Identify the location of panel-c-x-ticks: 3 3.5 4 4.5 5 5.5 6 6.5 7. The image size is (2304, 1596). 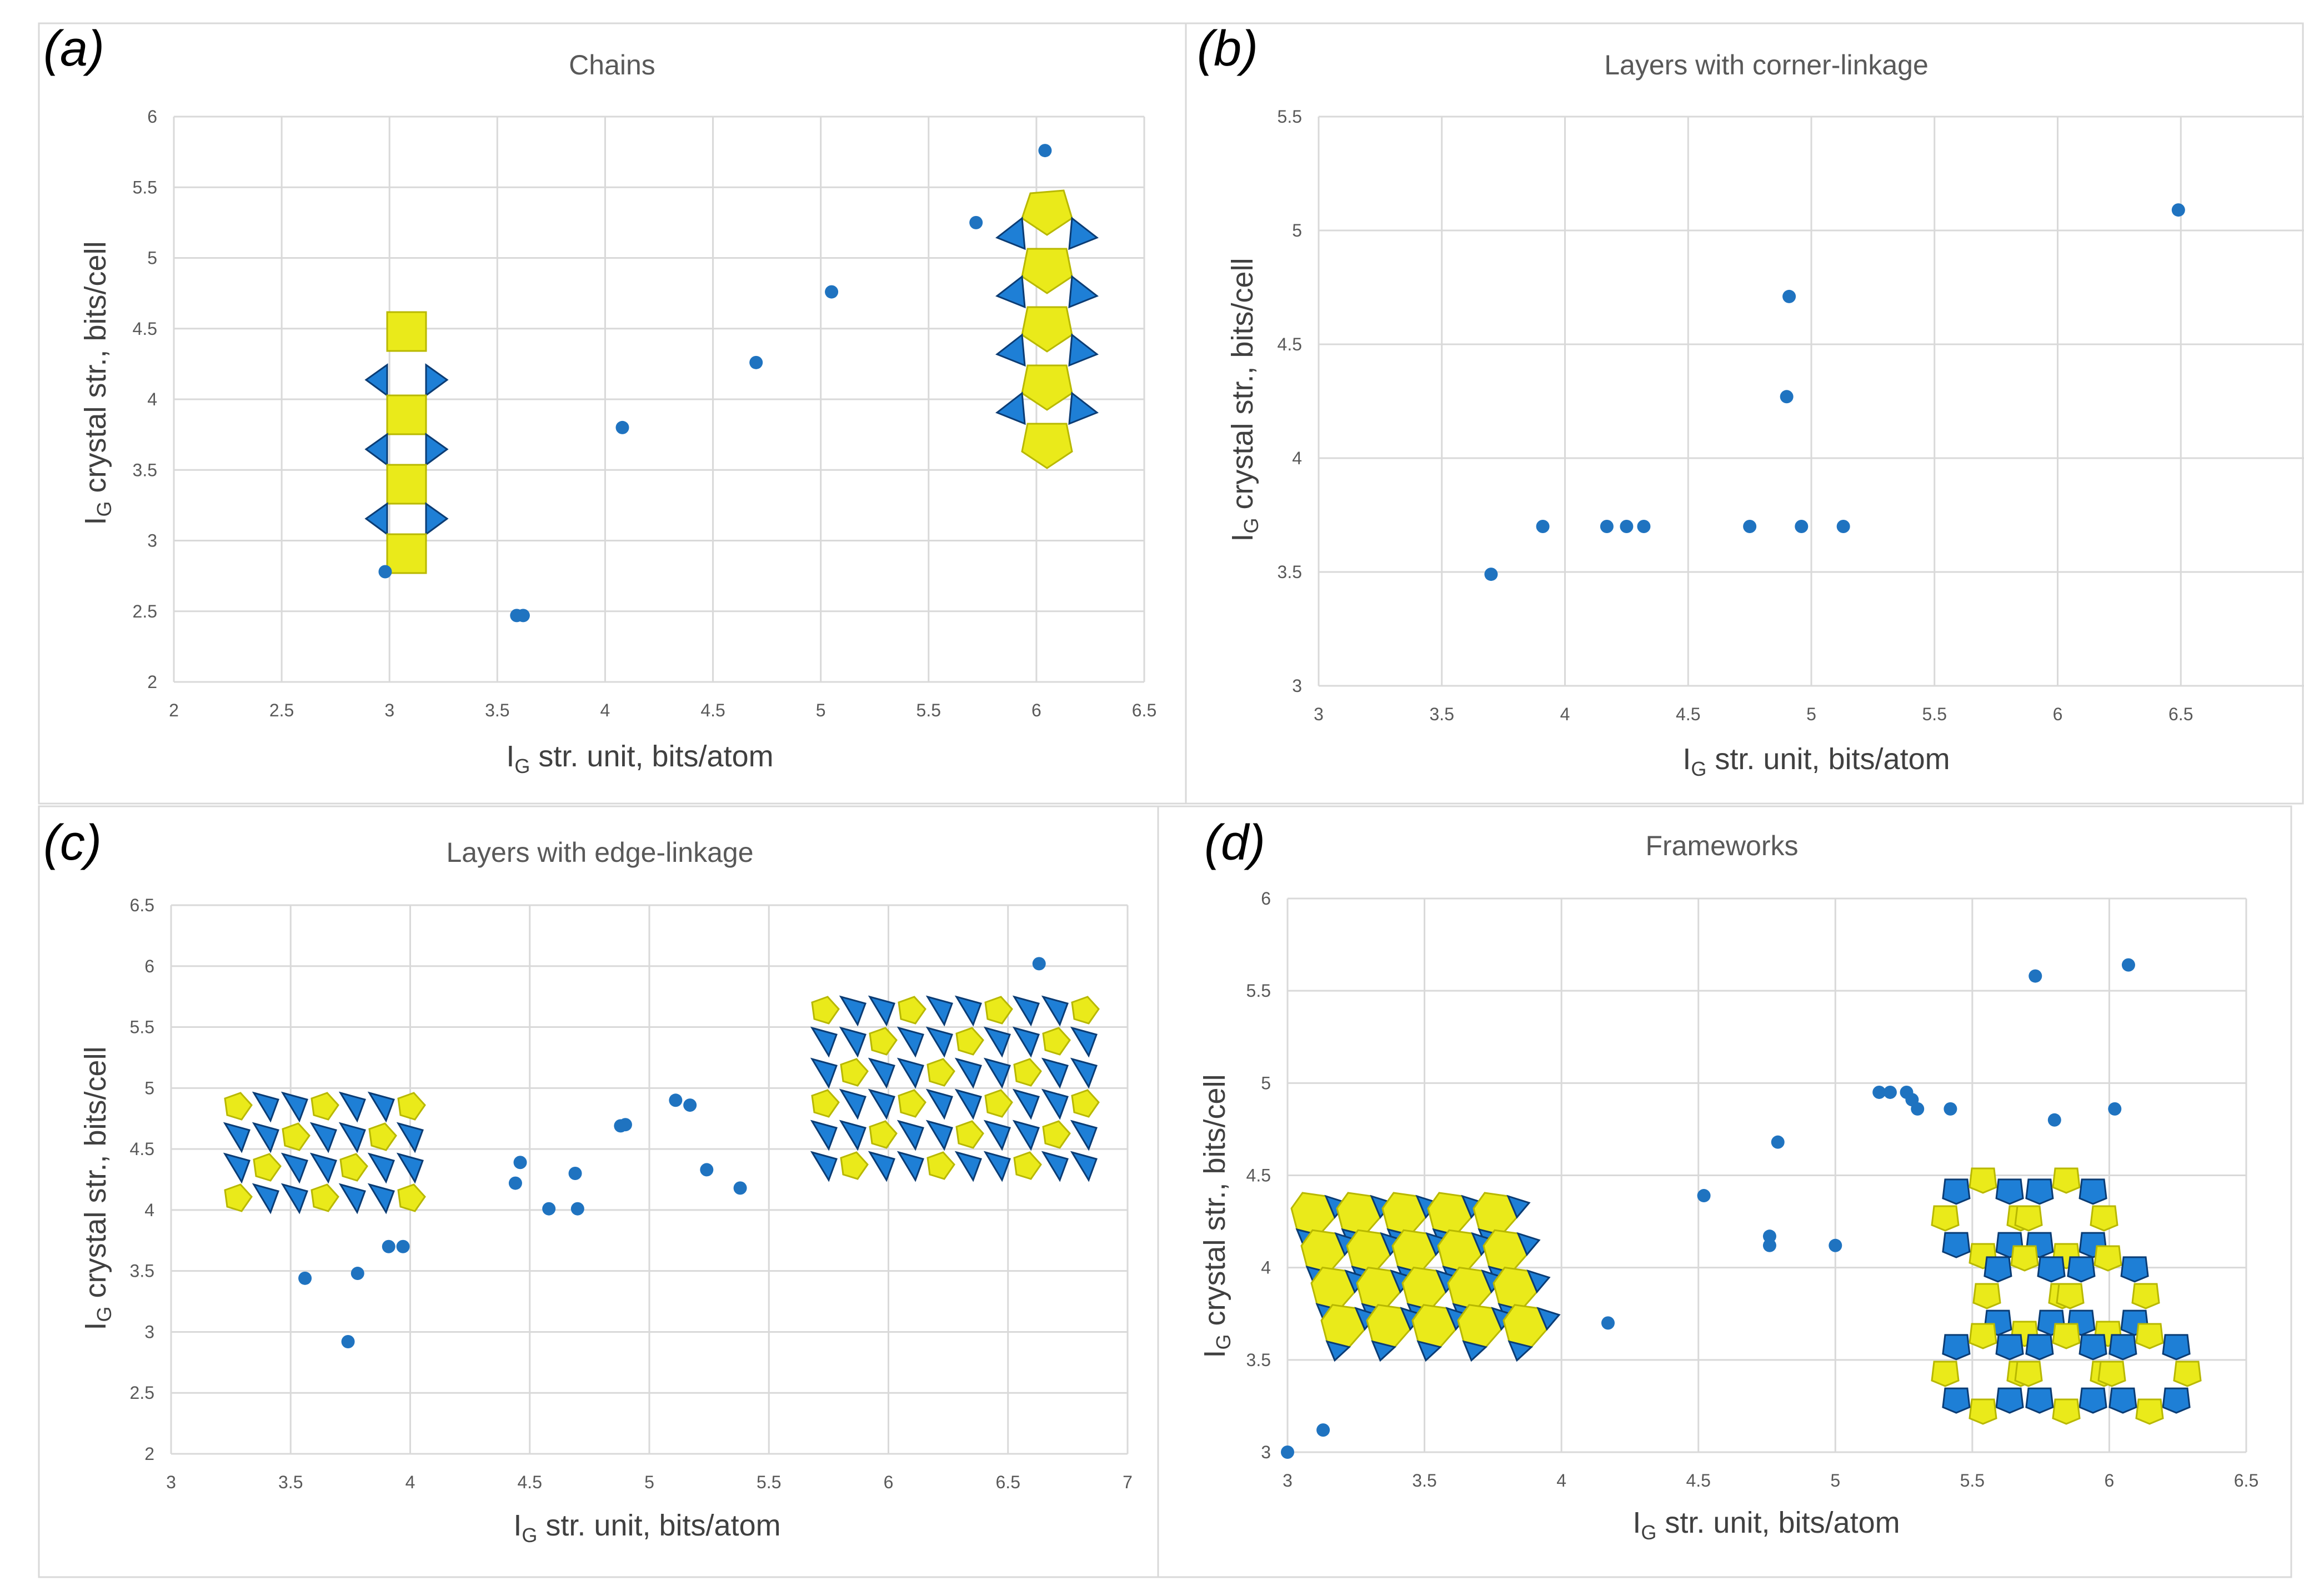
(650, 1482).